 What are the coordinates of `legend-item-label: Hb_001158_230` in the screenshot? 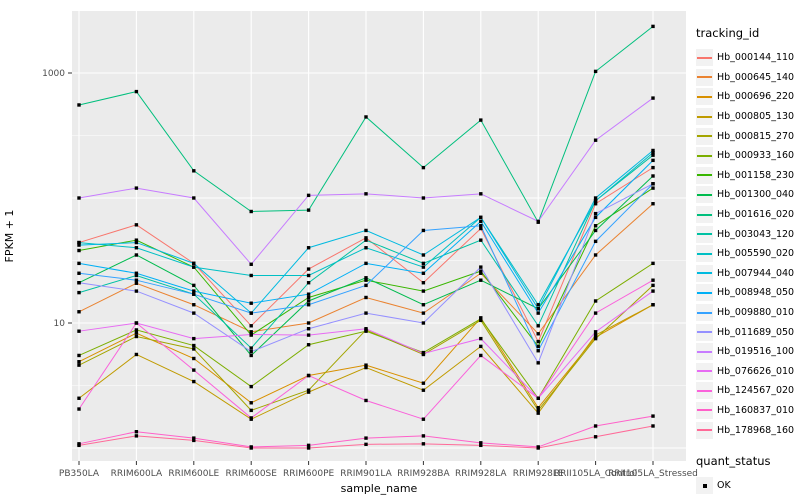 It's located at (756, 175).